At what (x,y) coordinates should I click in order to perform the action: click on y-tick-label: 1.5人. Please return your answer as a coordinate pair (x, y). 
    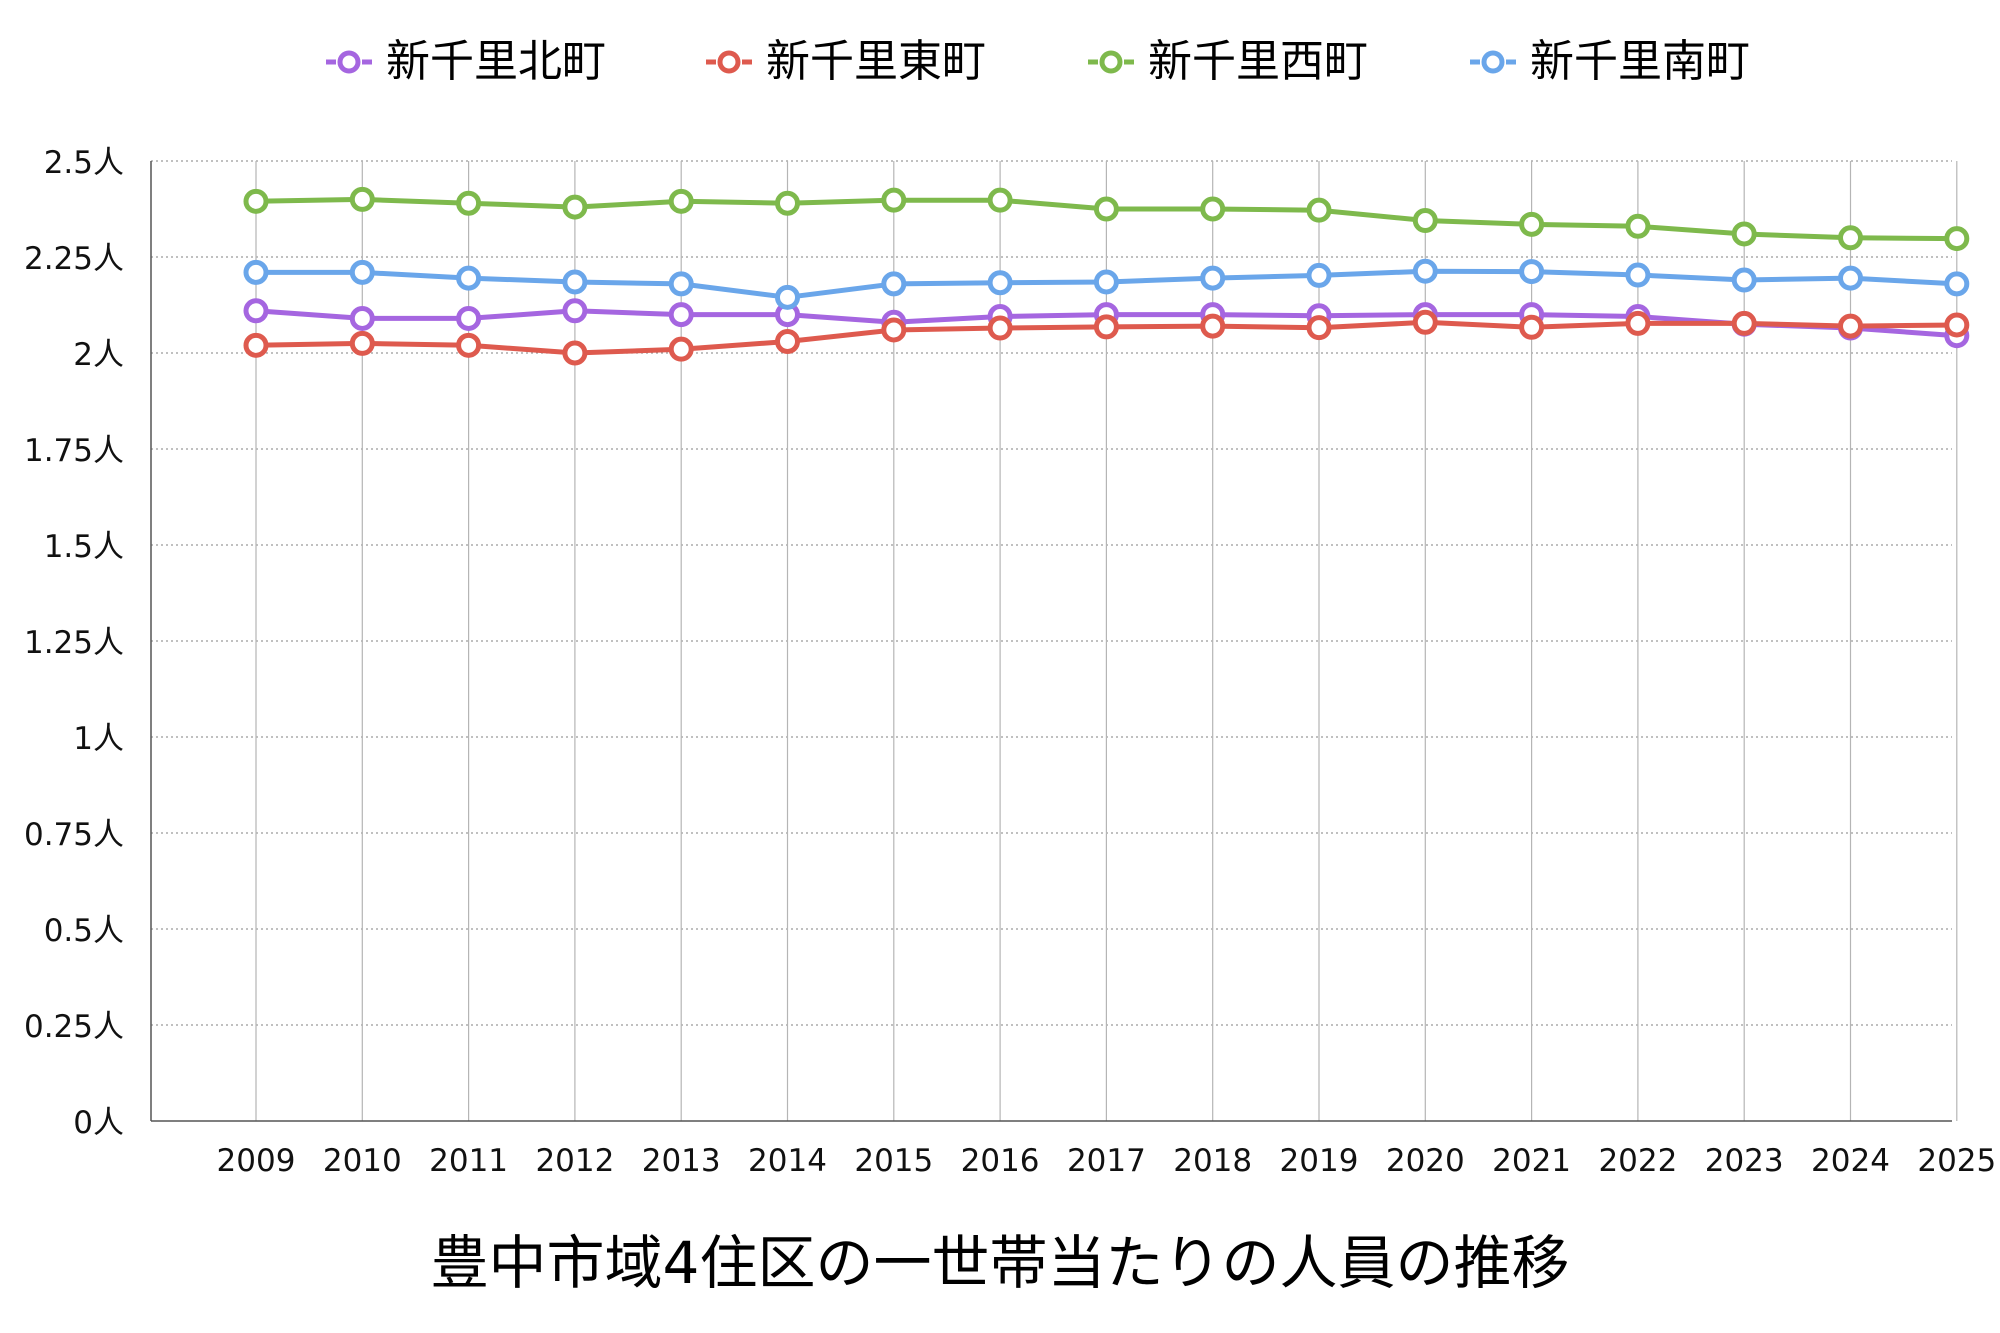
    Looking at the image, I should click on (84, 547).